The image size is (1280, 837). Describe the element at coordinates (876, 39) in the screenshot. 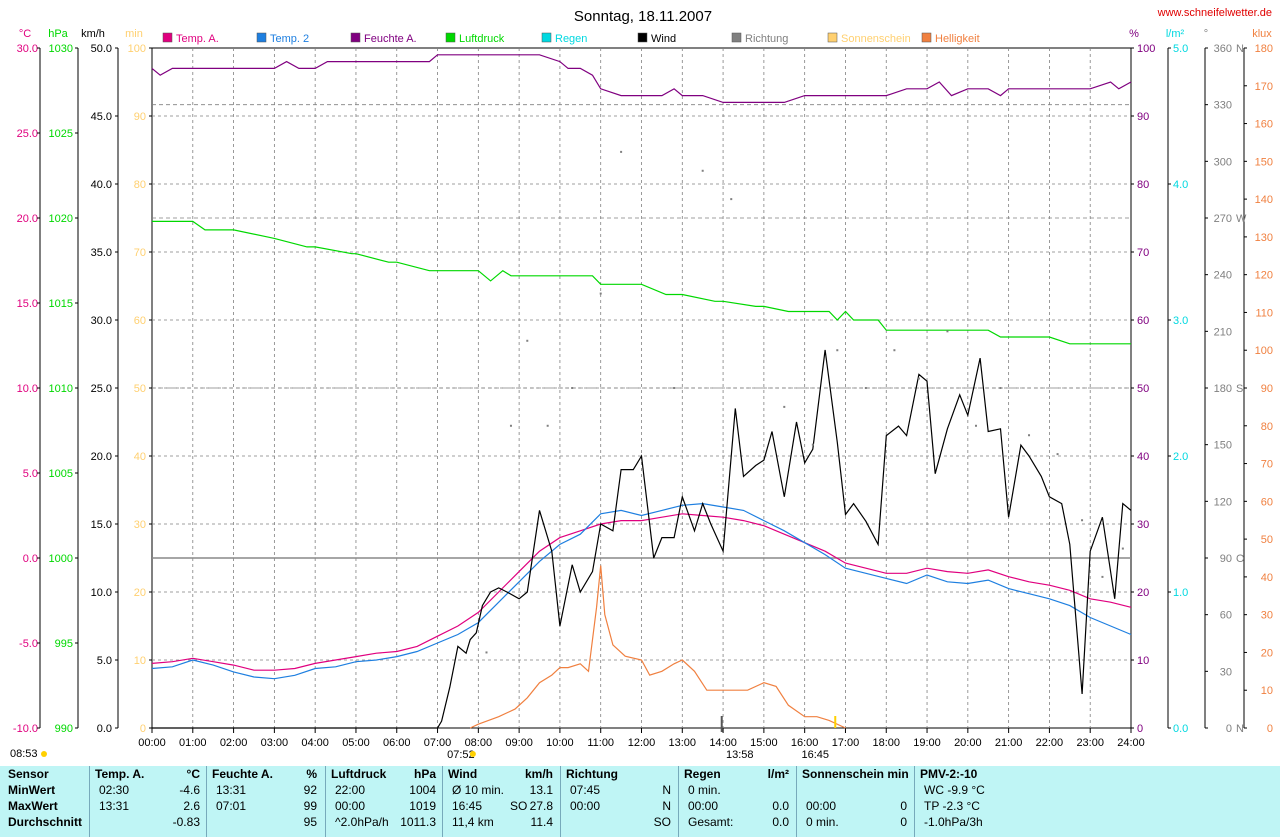

I see `legend-label: Sonnenschein` at that location.